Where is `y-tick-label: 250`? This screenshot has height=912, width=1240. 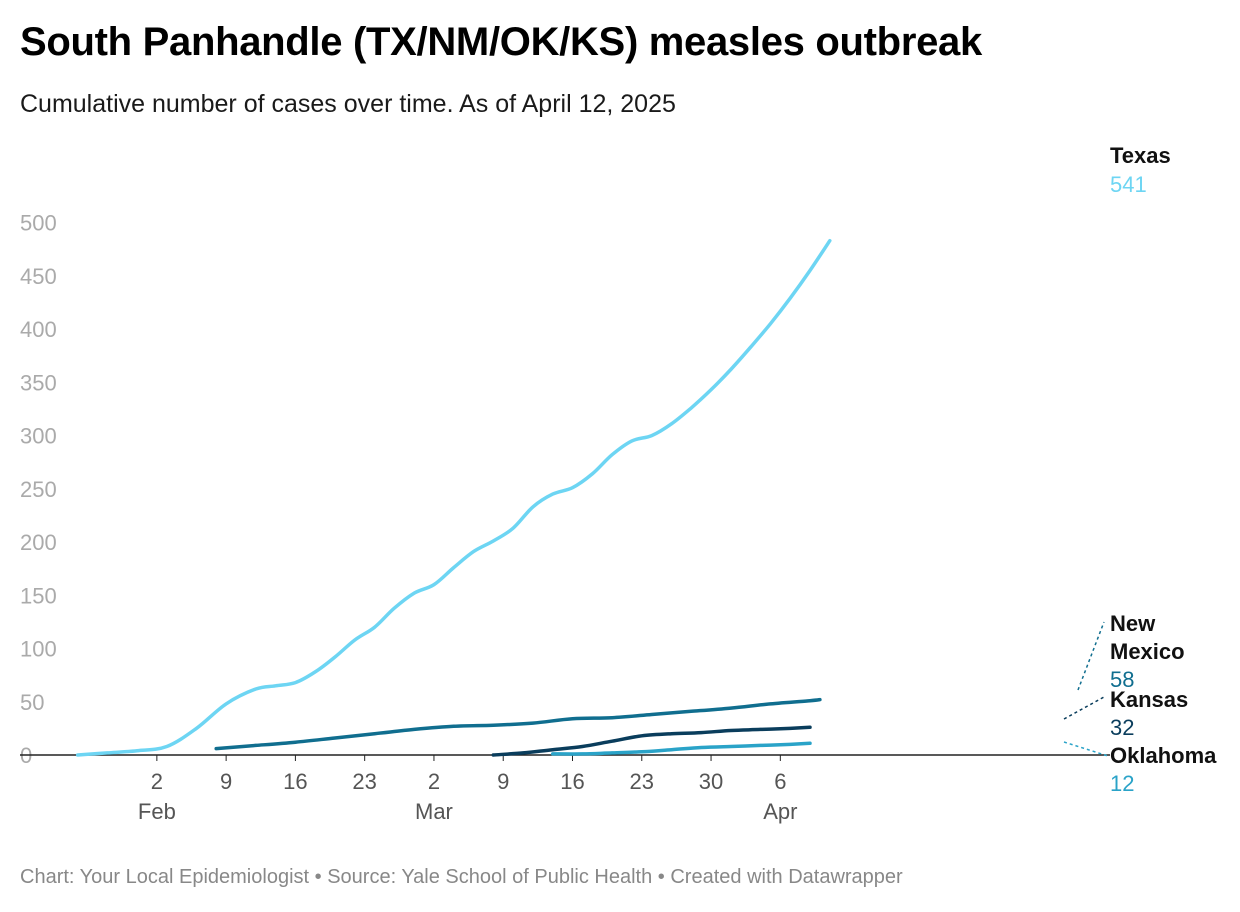 y-tick-label: 250 is located at coordinates (38, 489).